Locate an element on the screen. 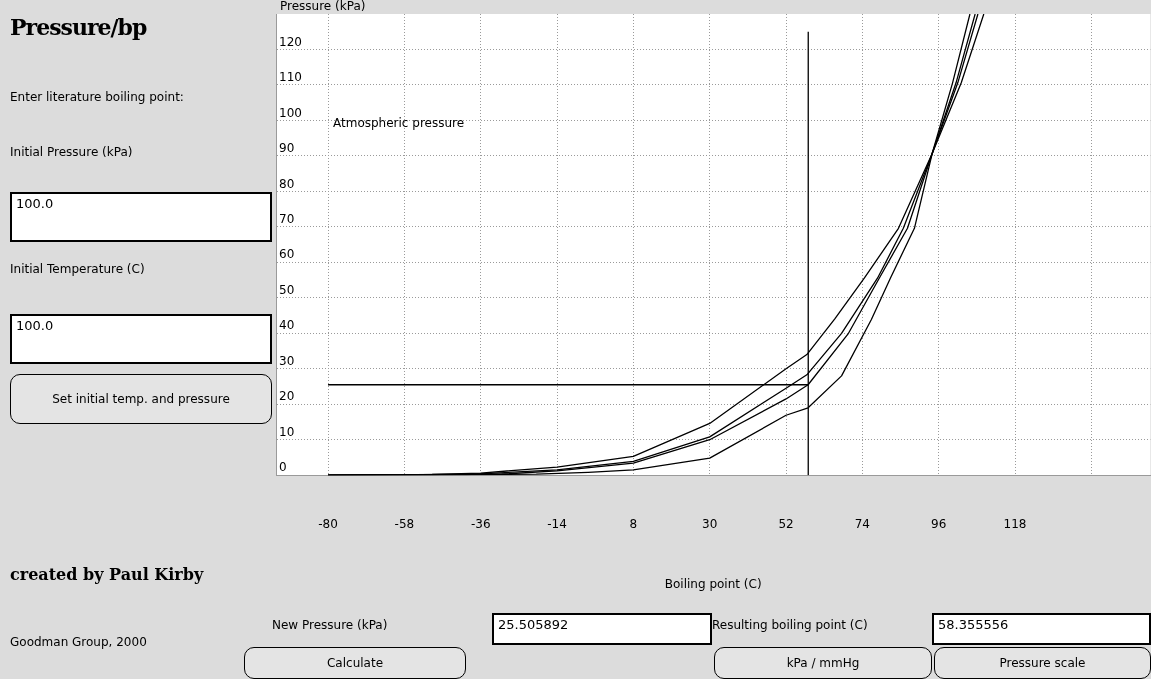  y-tick-label: 80 is located at coordinates (287, 183).